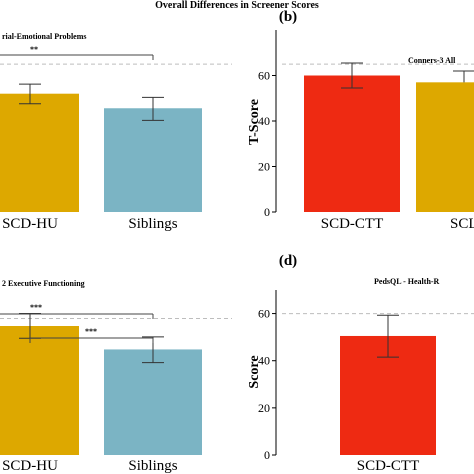 The height and width of the screenshot is (474, 474). What do you see at coordinates (264, 408) in the screenshot?
I see `panel-d-ytick-label-20: 20` at bounding box center [264, 408].